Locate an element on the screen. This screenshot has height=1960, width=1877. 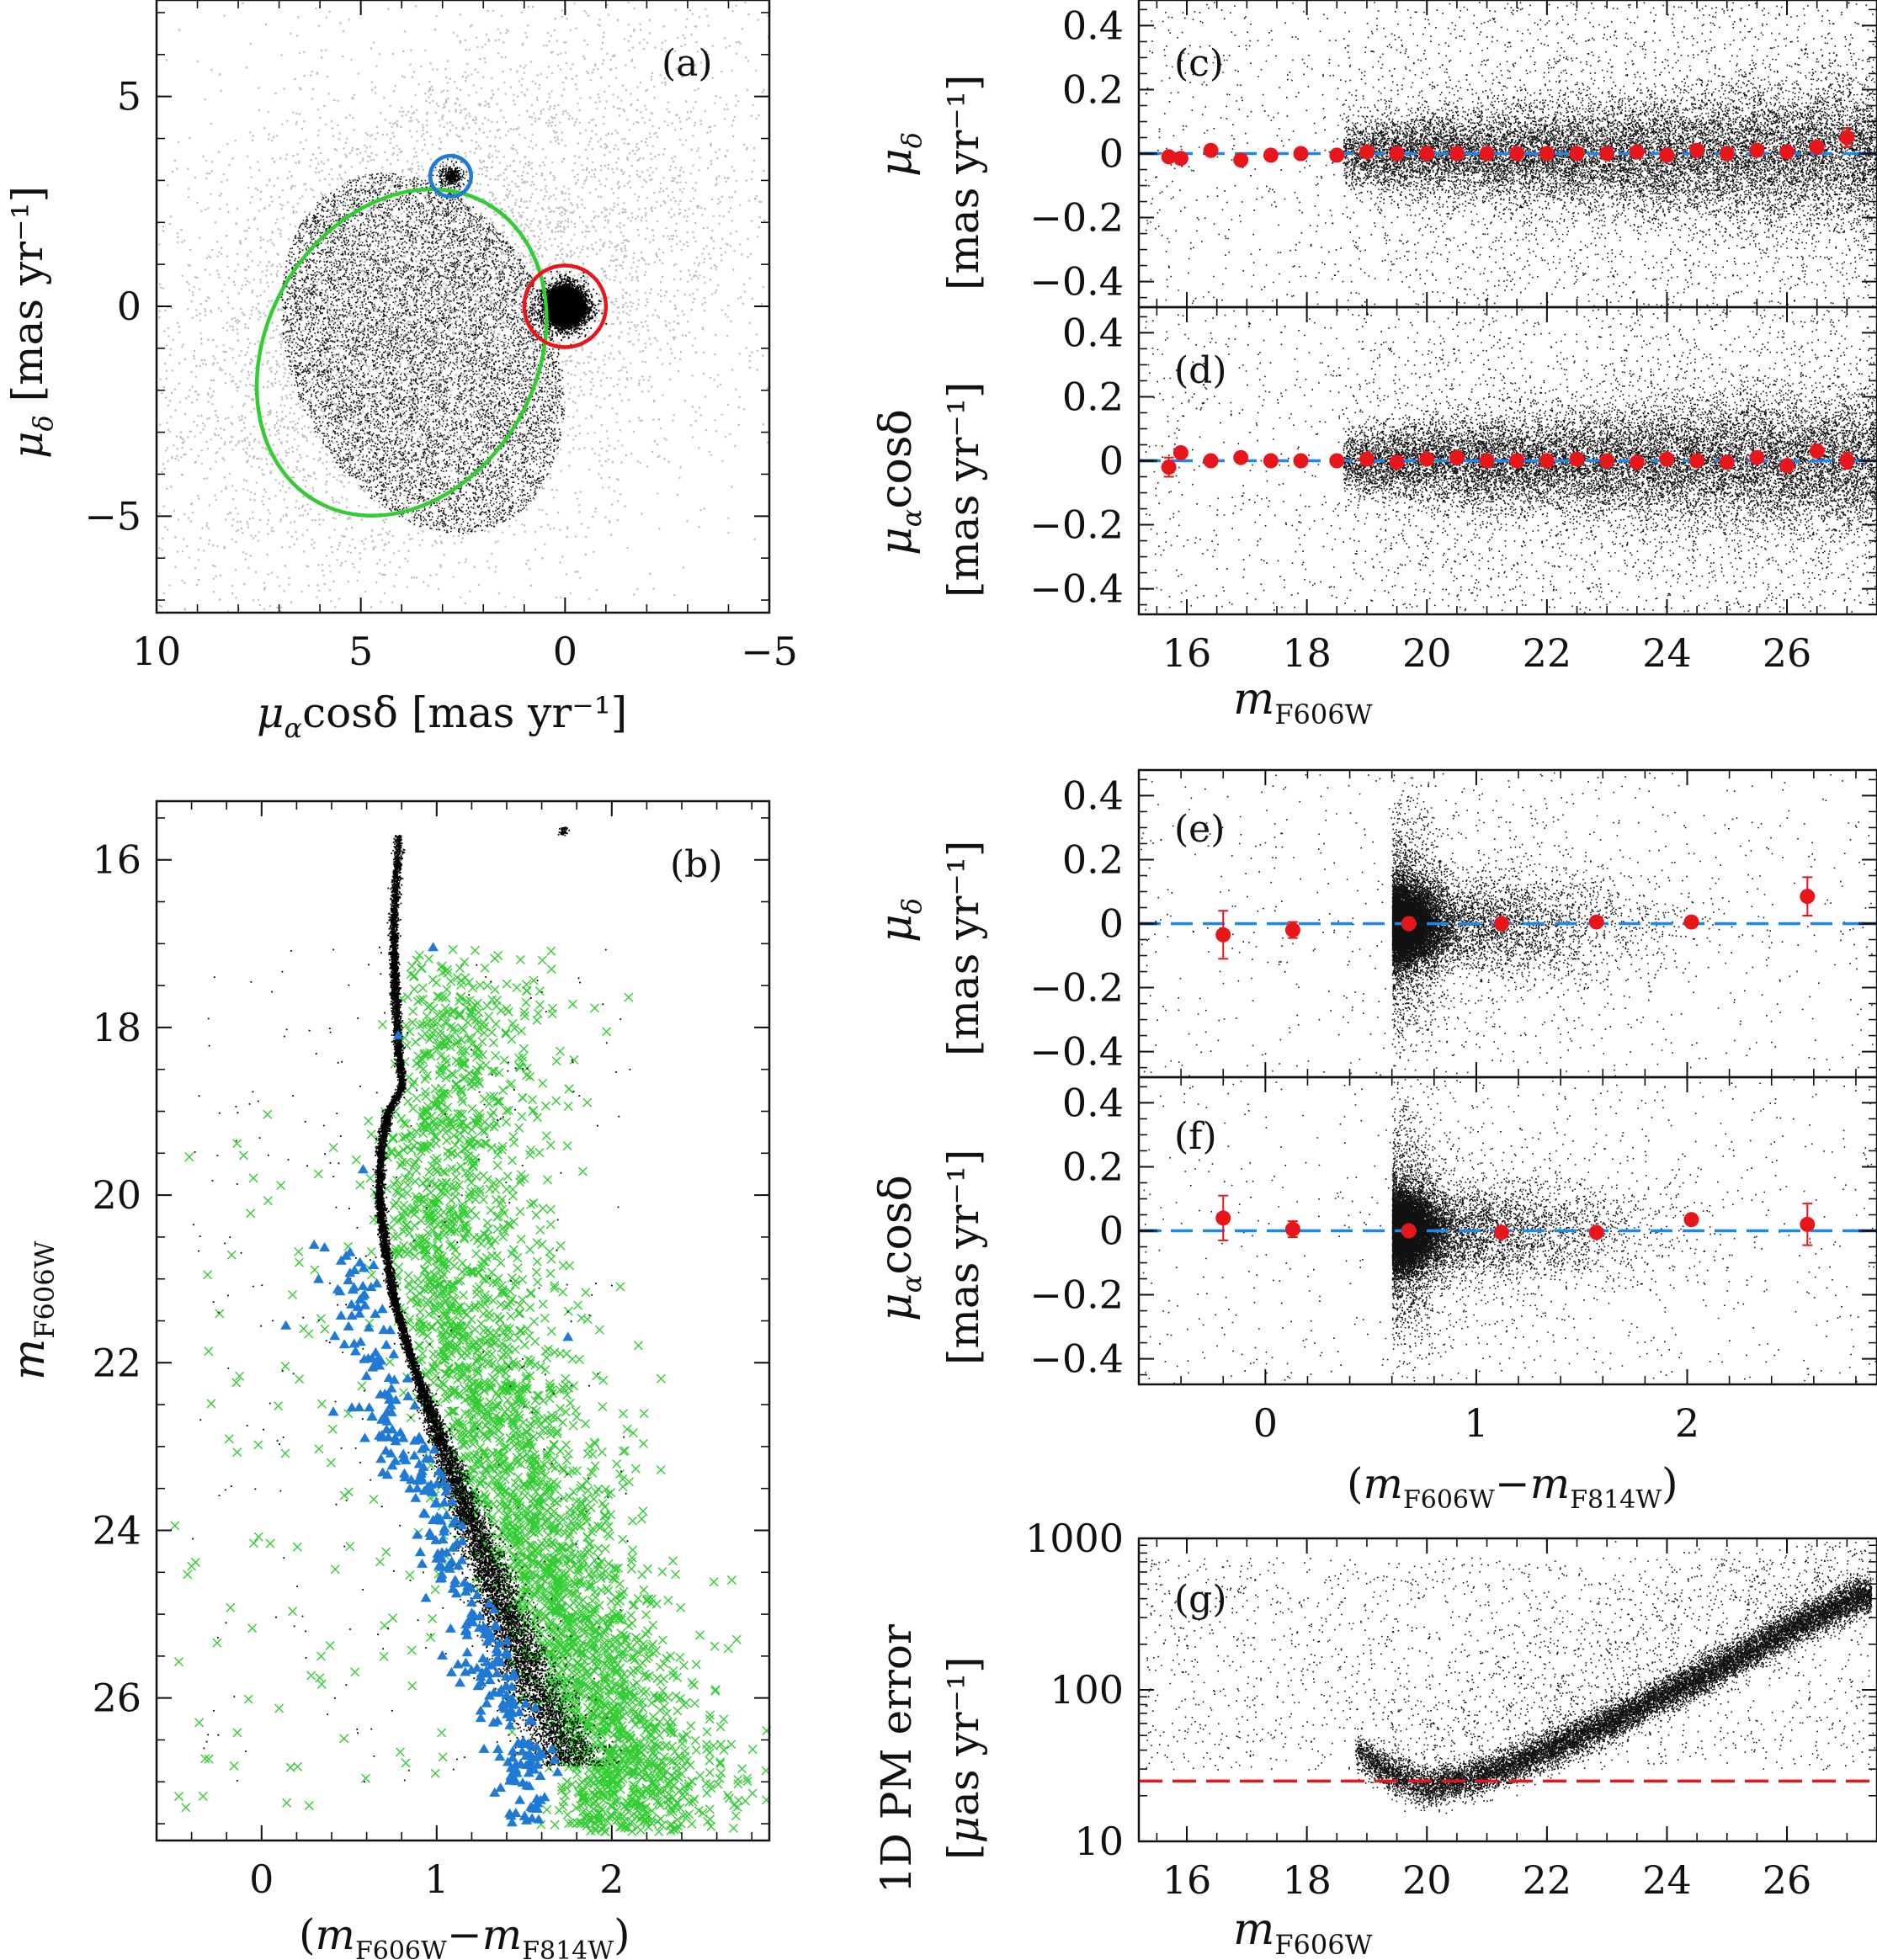
panel-d: 16 18 20 22 24 26 0.4 0.2 0 −0.2 −0.4 is located at coordinates (1453, 490).